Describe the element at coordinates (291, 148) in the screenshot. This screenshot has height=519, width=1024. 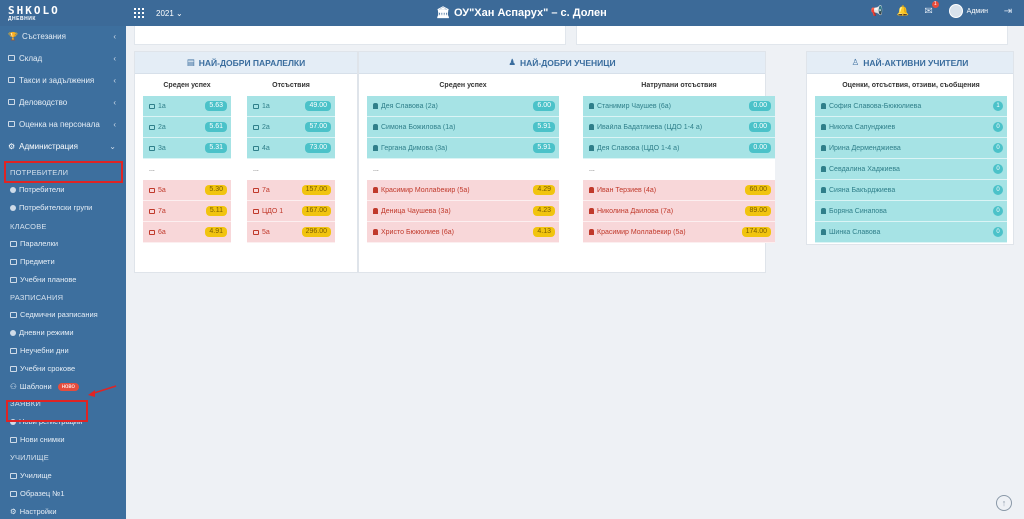
I see `list-item: 4а 73.00` at that location.